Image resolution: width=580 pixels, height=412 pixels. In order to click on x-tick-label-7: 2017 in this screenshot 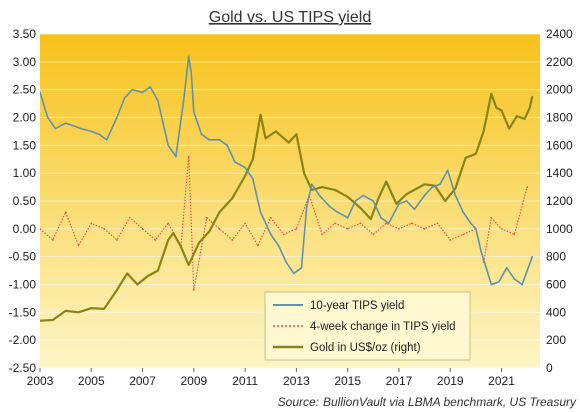, I will do `click(399, 381)`.